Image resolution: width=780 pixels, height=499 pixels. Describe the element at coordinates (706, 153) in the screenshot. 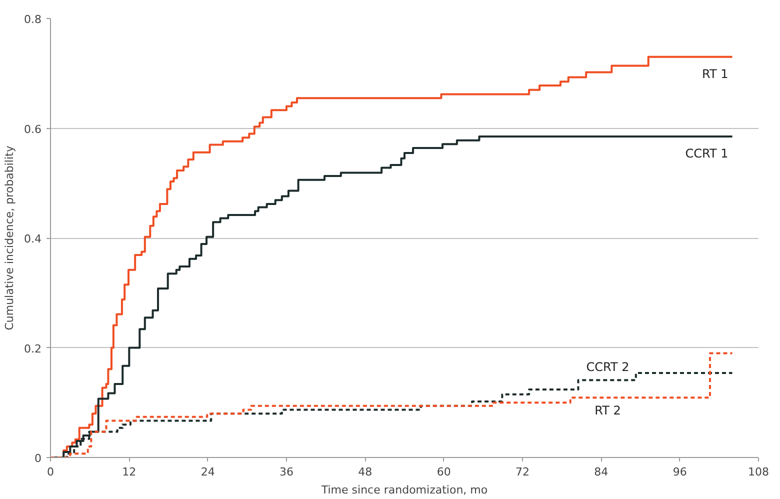

I see `series-label: CCRT 1` at that location.